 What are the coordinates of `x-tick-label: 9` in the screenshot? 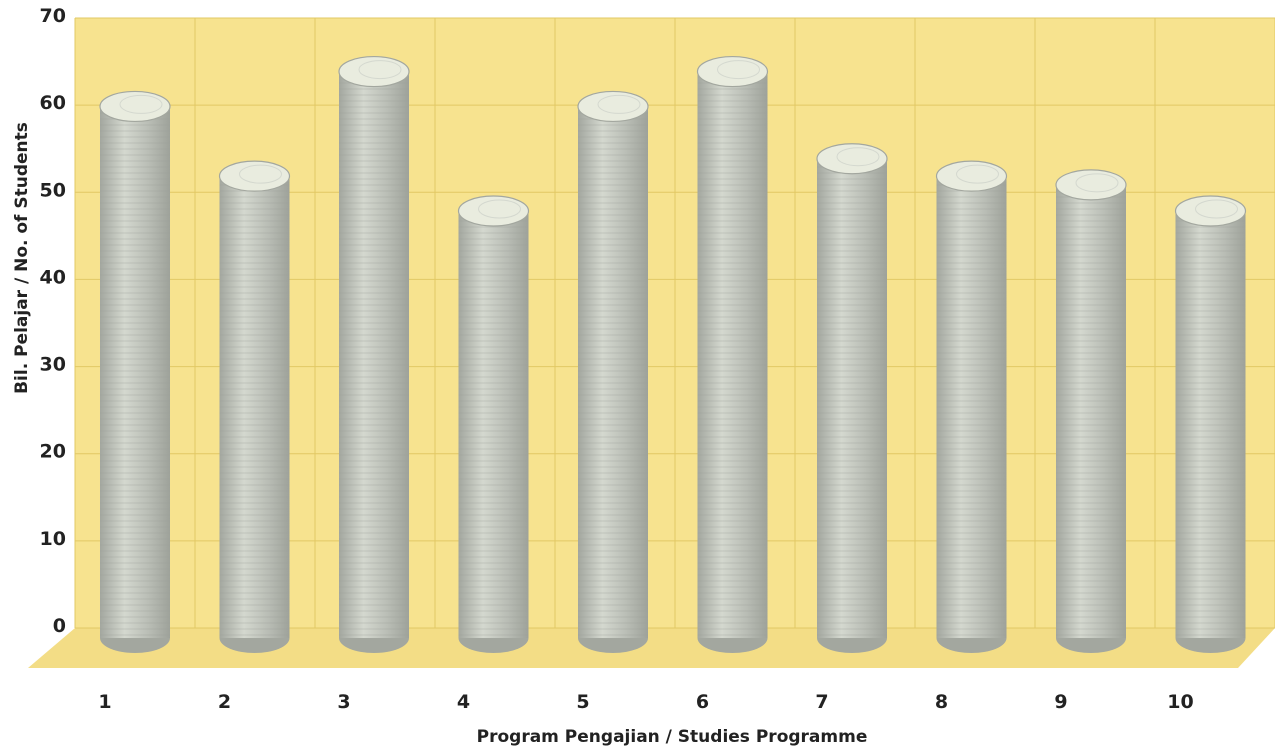 It's located at (1060, 702).